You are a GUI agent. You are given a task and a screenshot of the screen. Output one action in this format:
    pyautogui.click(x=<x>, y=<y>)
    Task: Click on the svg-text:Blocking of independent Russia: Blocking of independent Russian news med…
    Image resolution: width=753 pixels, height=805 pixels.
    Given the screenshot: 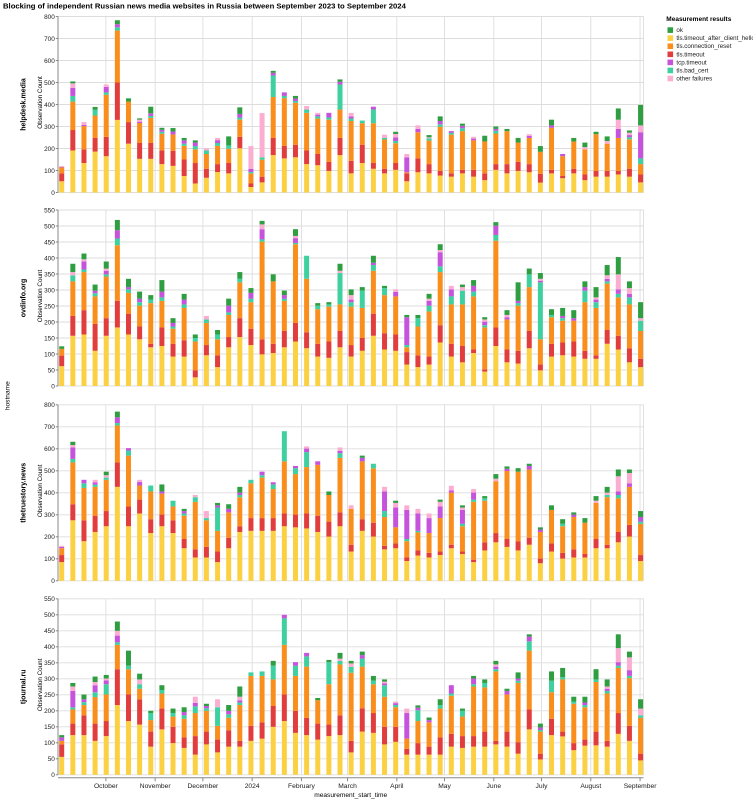 What is the action you would take?
    pyautogui.click(x=205, y=5)
    